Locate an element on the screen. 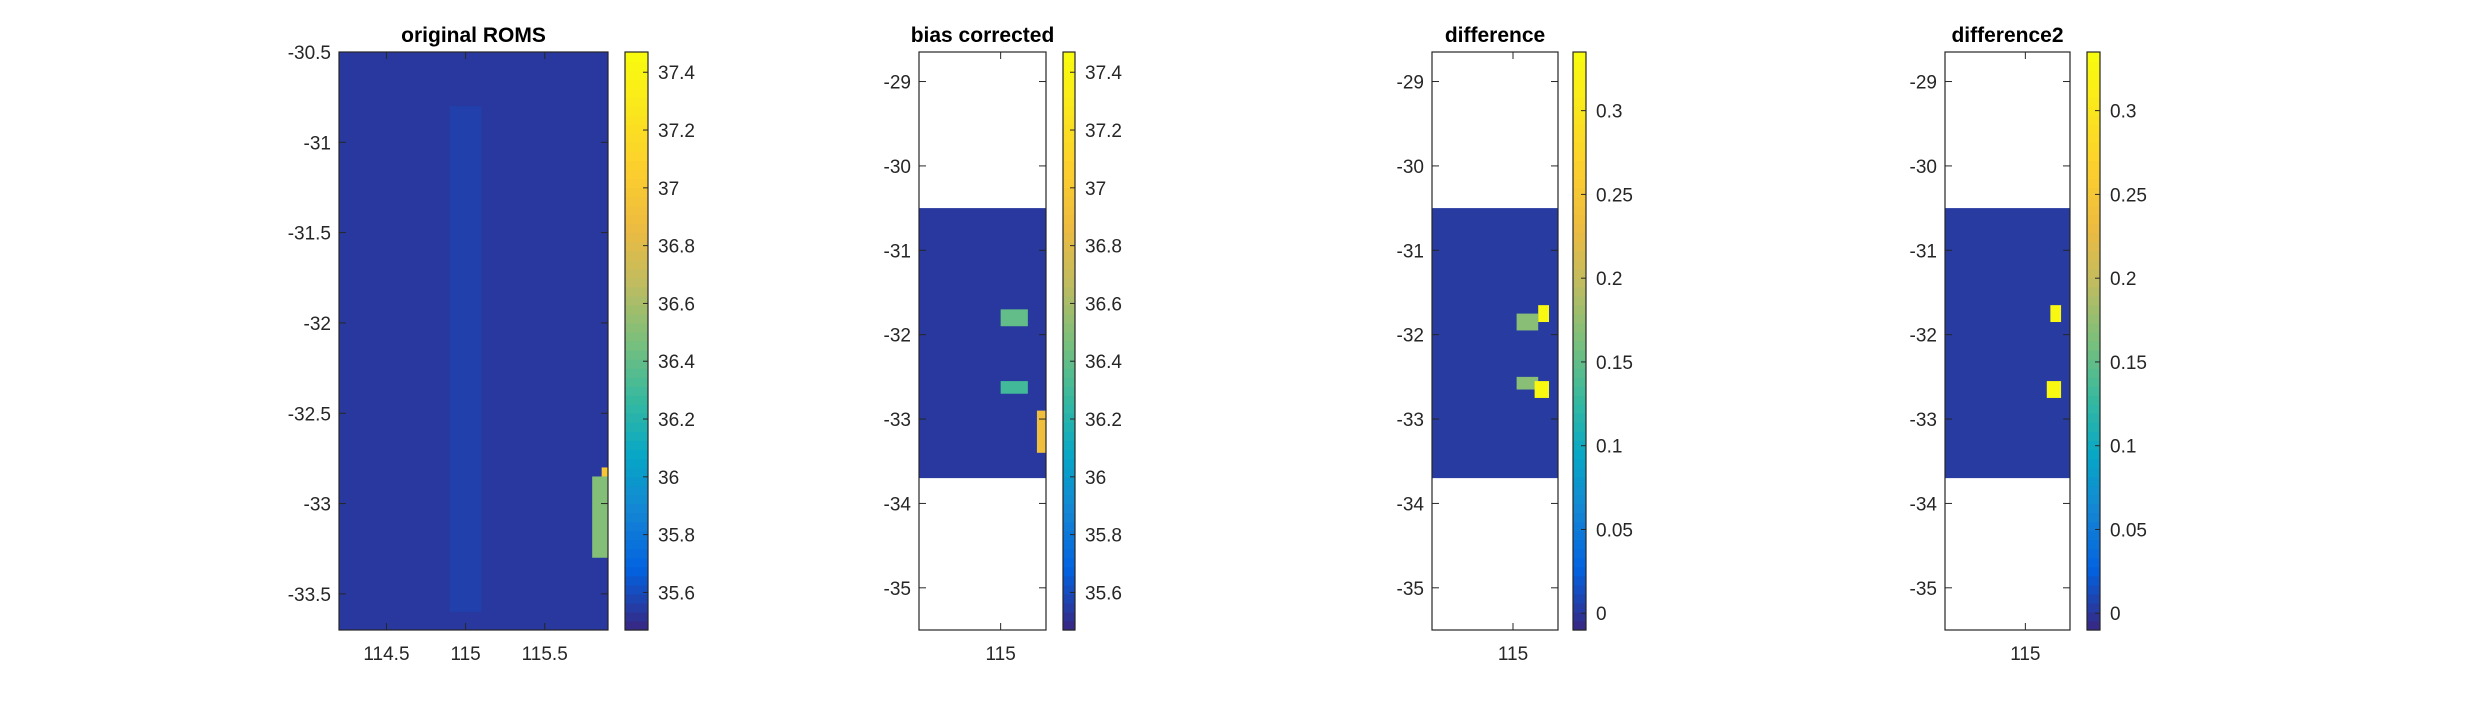 This screenshot has width=2480, height=709. colorbar-tick-label: 36.6 is located at coordinates (1103, 304).